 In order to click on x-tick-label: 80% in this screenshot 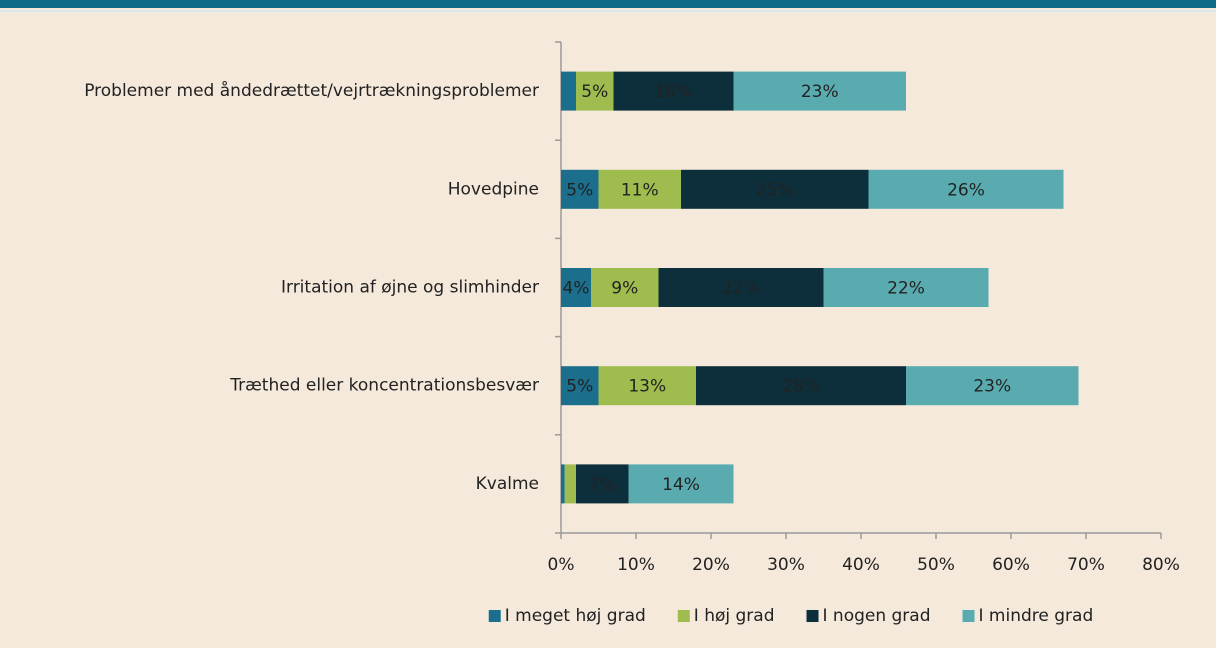, I will do `click(1161, 565)`.